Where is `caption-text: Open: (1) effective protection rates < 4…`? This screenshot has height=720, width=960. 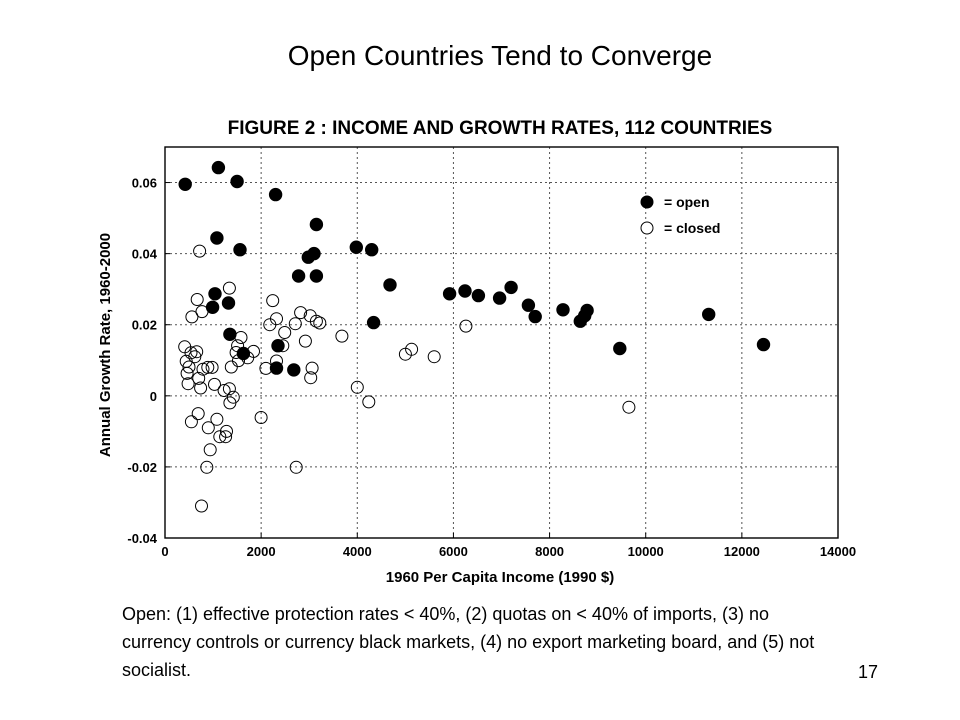 caption-text: Open: (1) effective protection rates < 4… is located at coordinates (468, 642).